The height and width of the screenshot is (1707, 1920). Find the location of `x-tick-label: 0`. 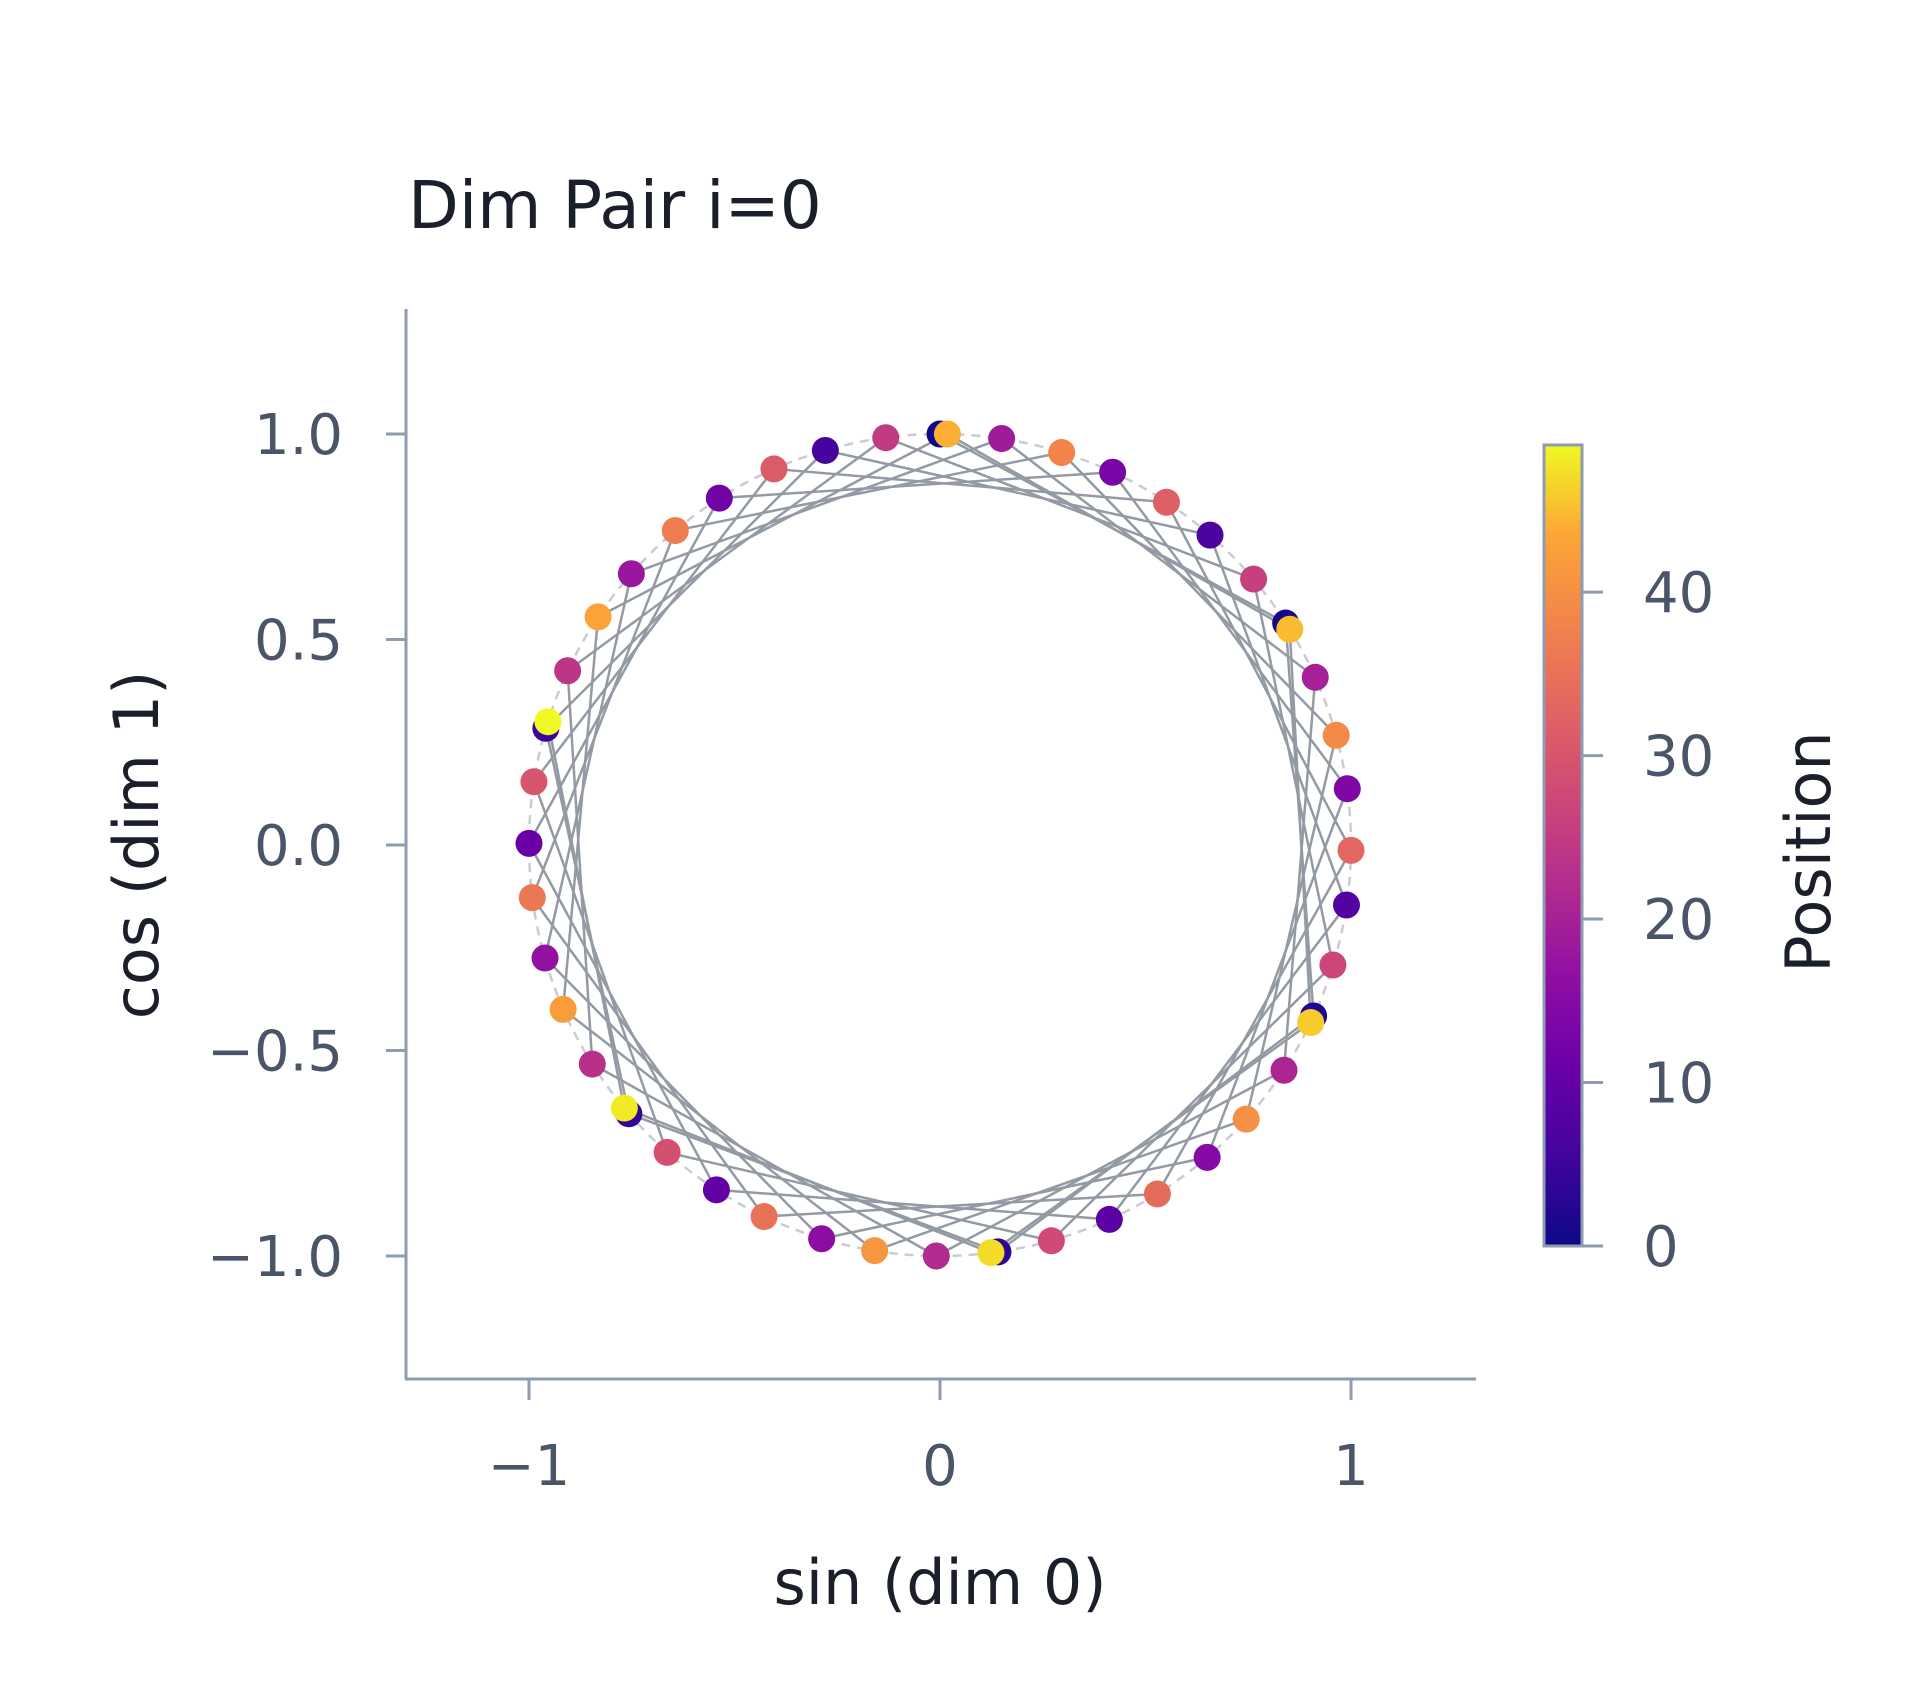

x-tick-label: 0 is located at coordinates (940, 1466).